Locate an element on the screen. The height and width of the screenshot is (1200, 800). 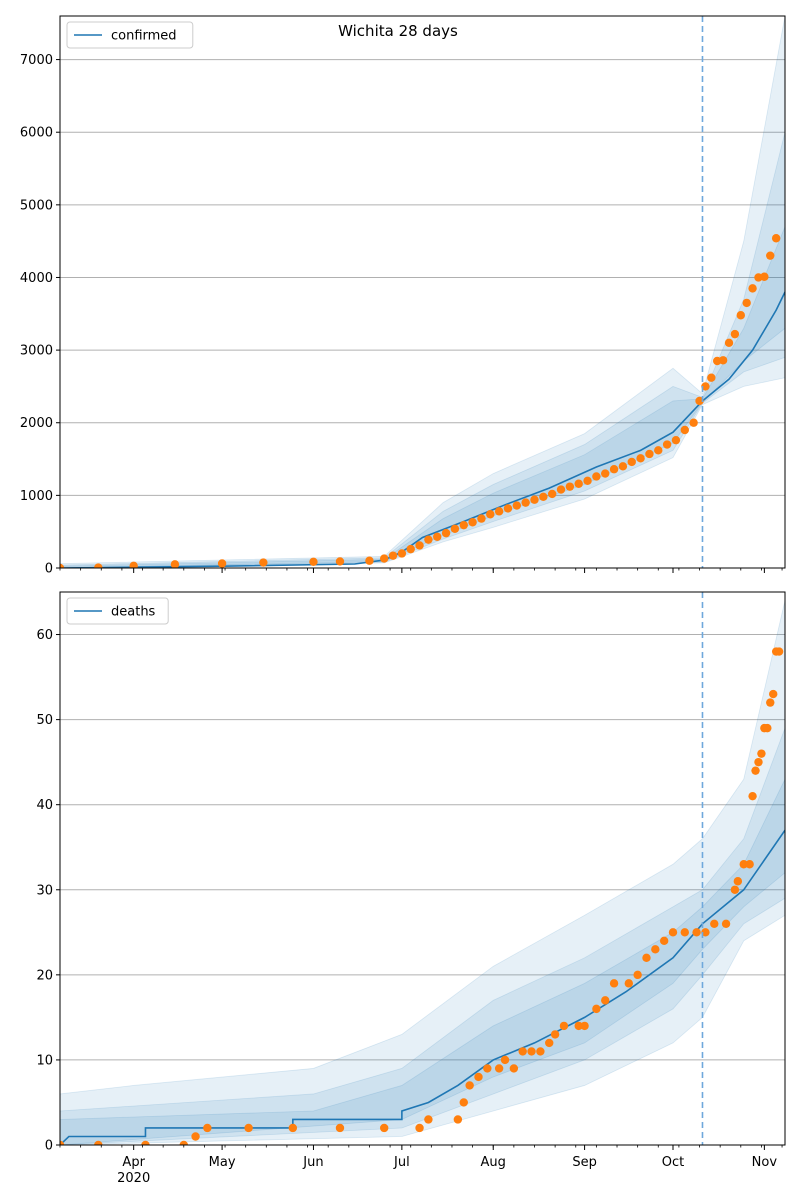
y-tick-label: 3000 is located at coordinates (36, 351).